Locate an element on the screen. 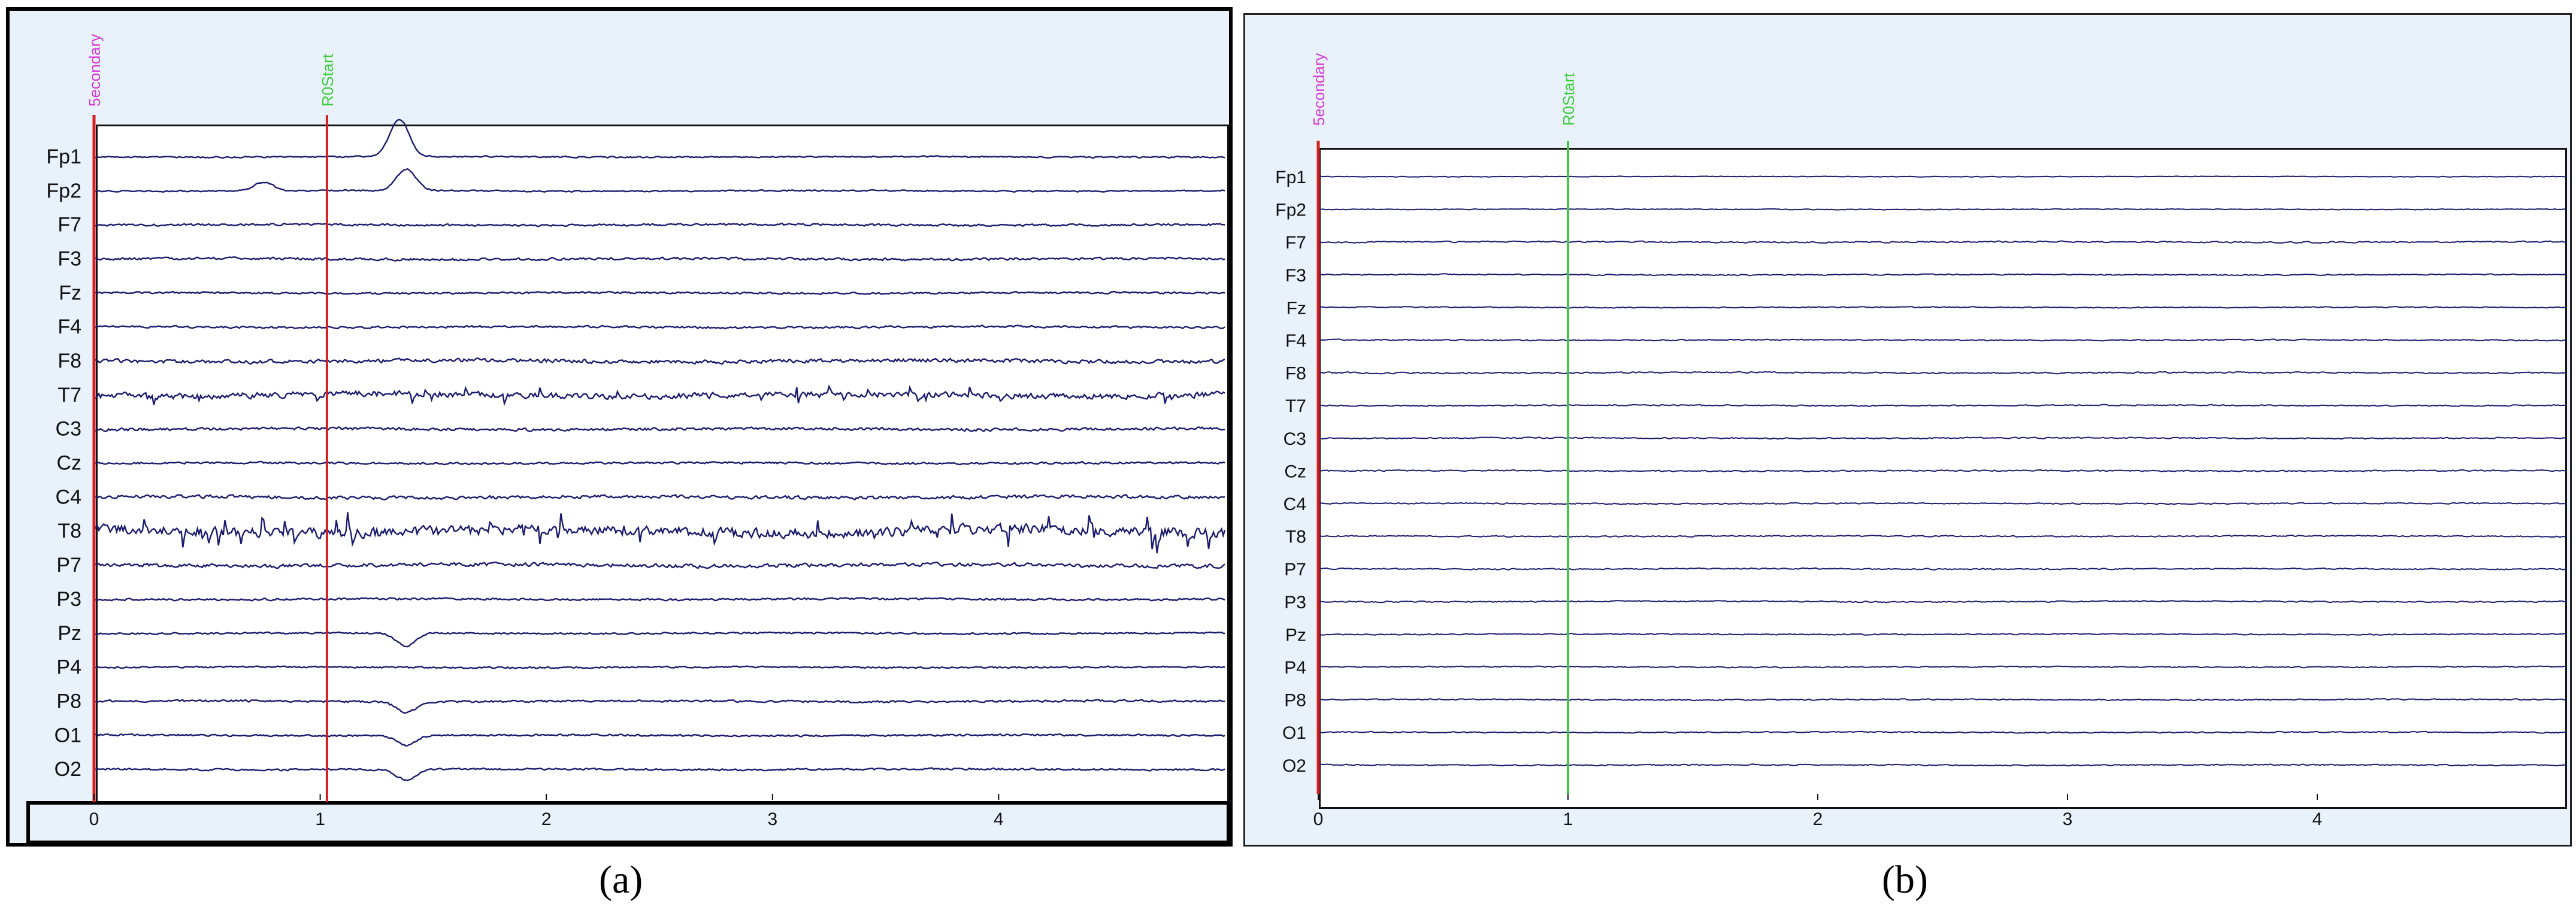 The image size is (2576, 913). panel-caption-a: (a) is located at coordinates (621, 880).